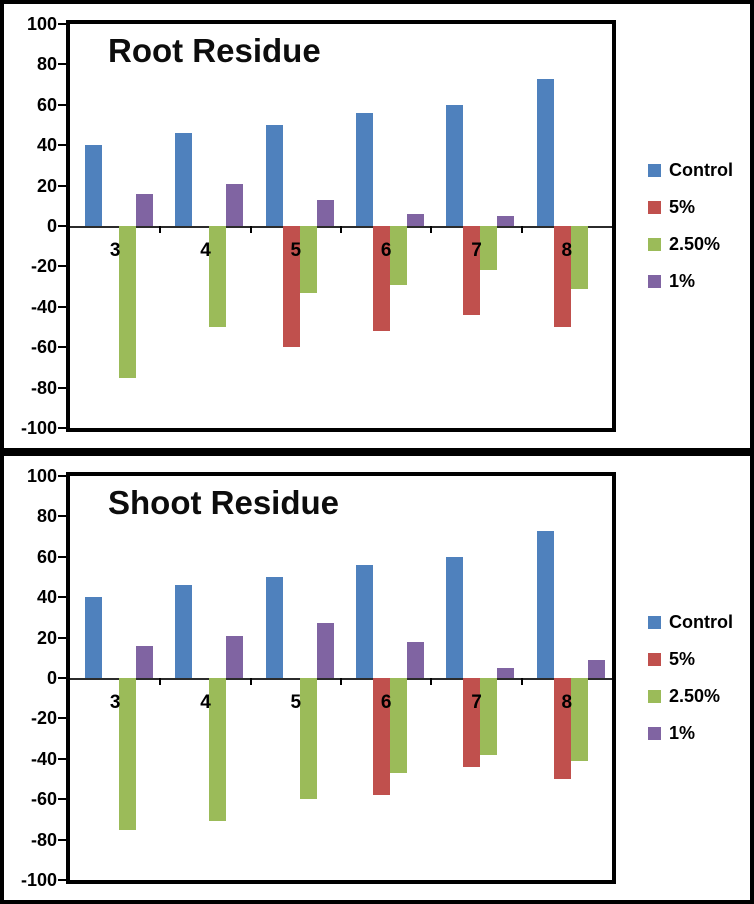 Image resolution: width=754 pixels, height=904 pixels. Describe the element at coordinates (43, 839) in the screenshot. I see `y-tick-label: -80` at that location.